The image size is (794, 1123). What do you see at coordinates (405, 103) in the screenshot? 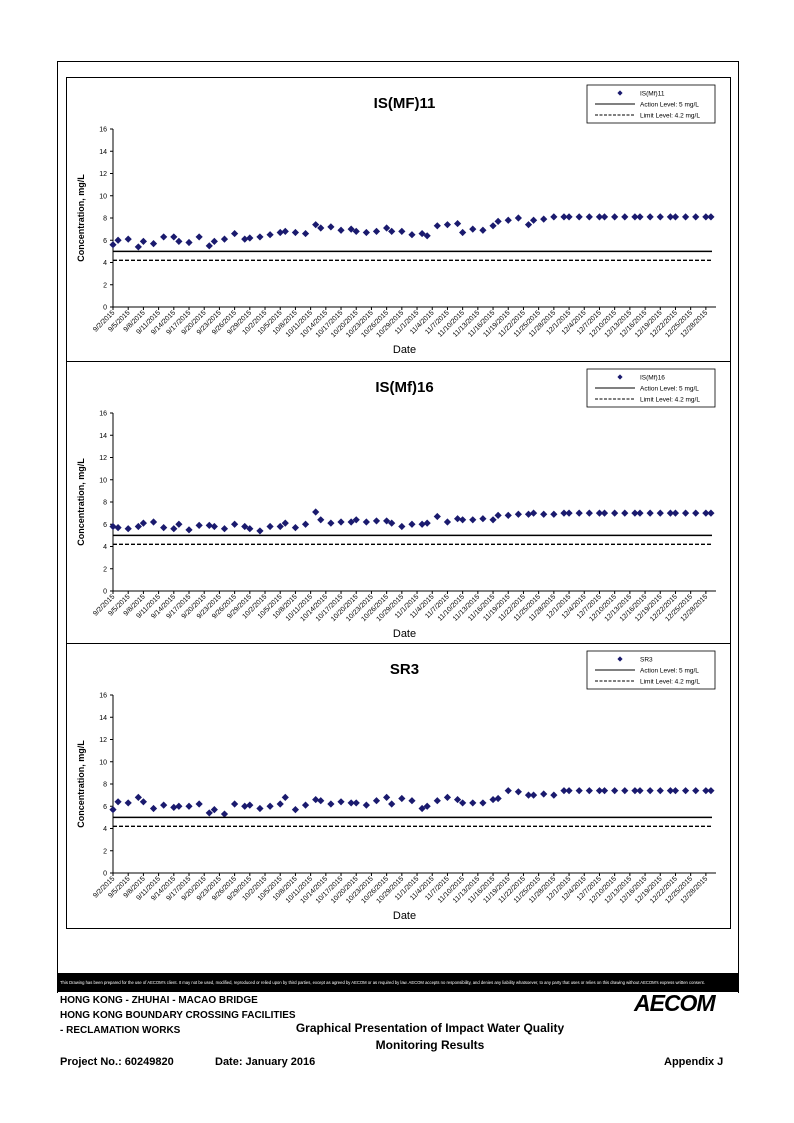
I see `chart-title: IS(MF)11` at bounding box center [405, 103].